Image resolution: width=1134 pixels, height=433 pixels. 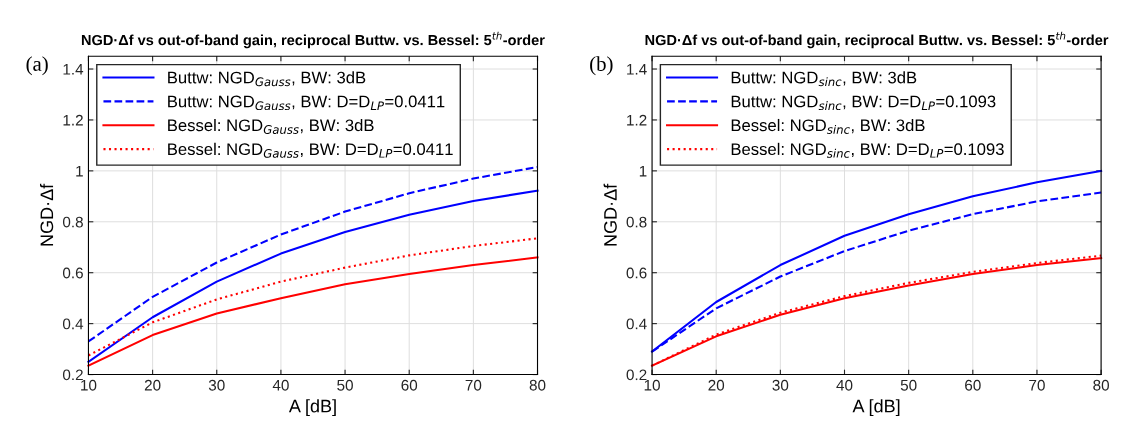 I want to click on legend-label: Buttw: NGD$_{Gauss}$, BW: D=D$_{LP}$=0.0411, so click(x=306, y=103).